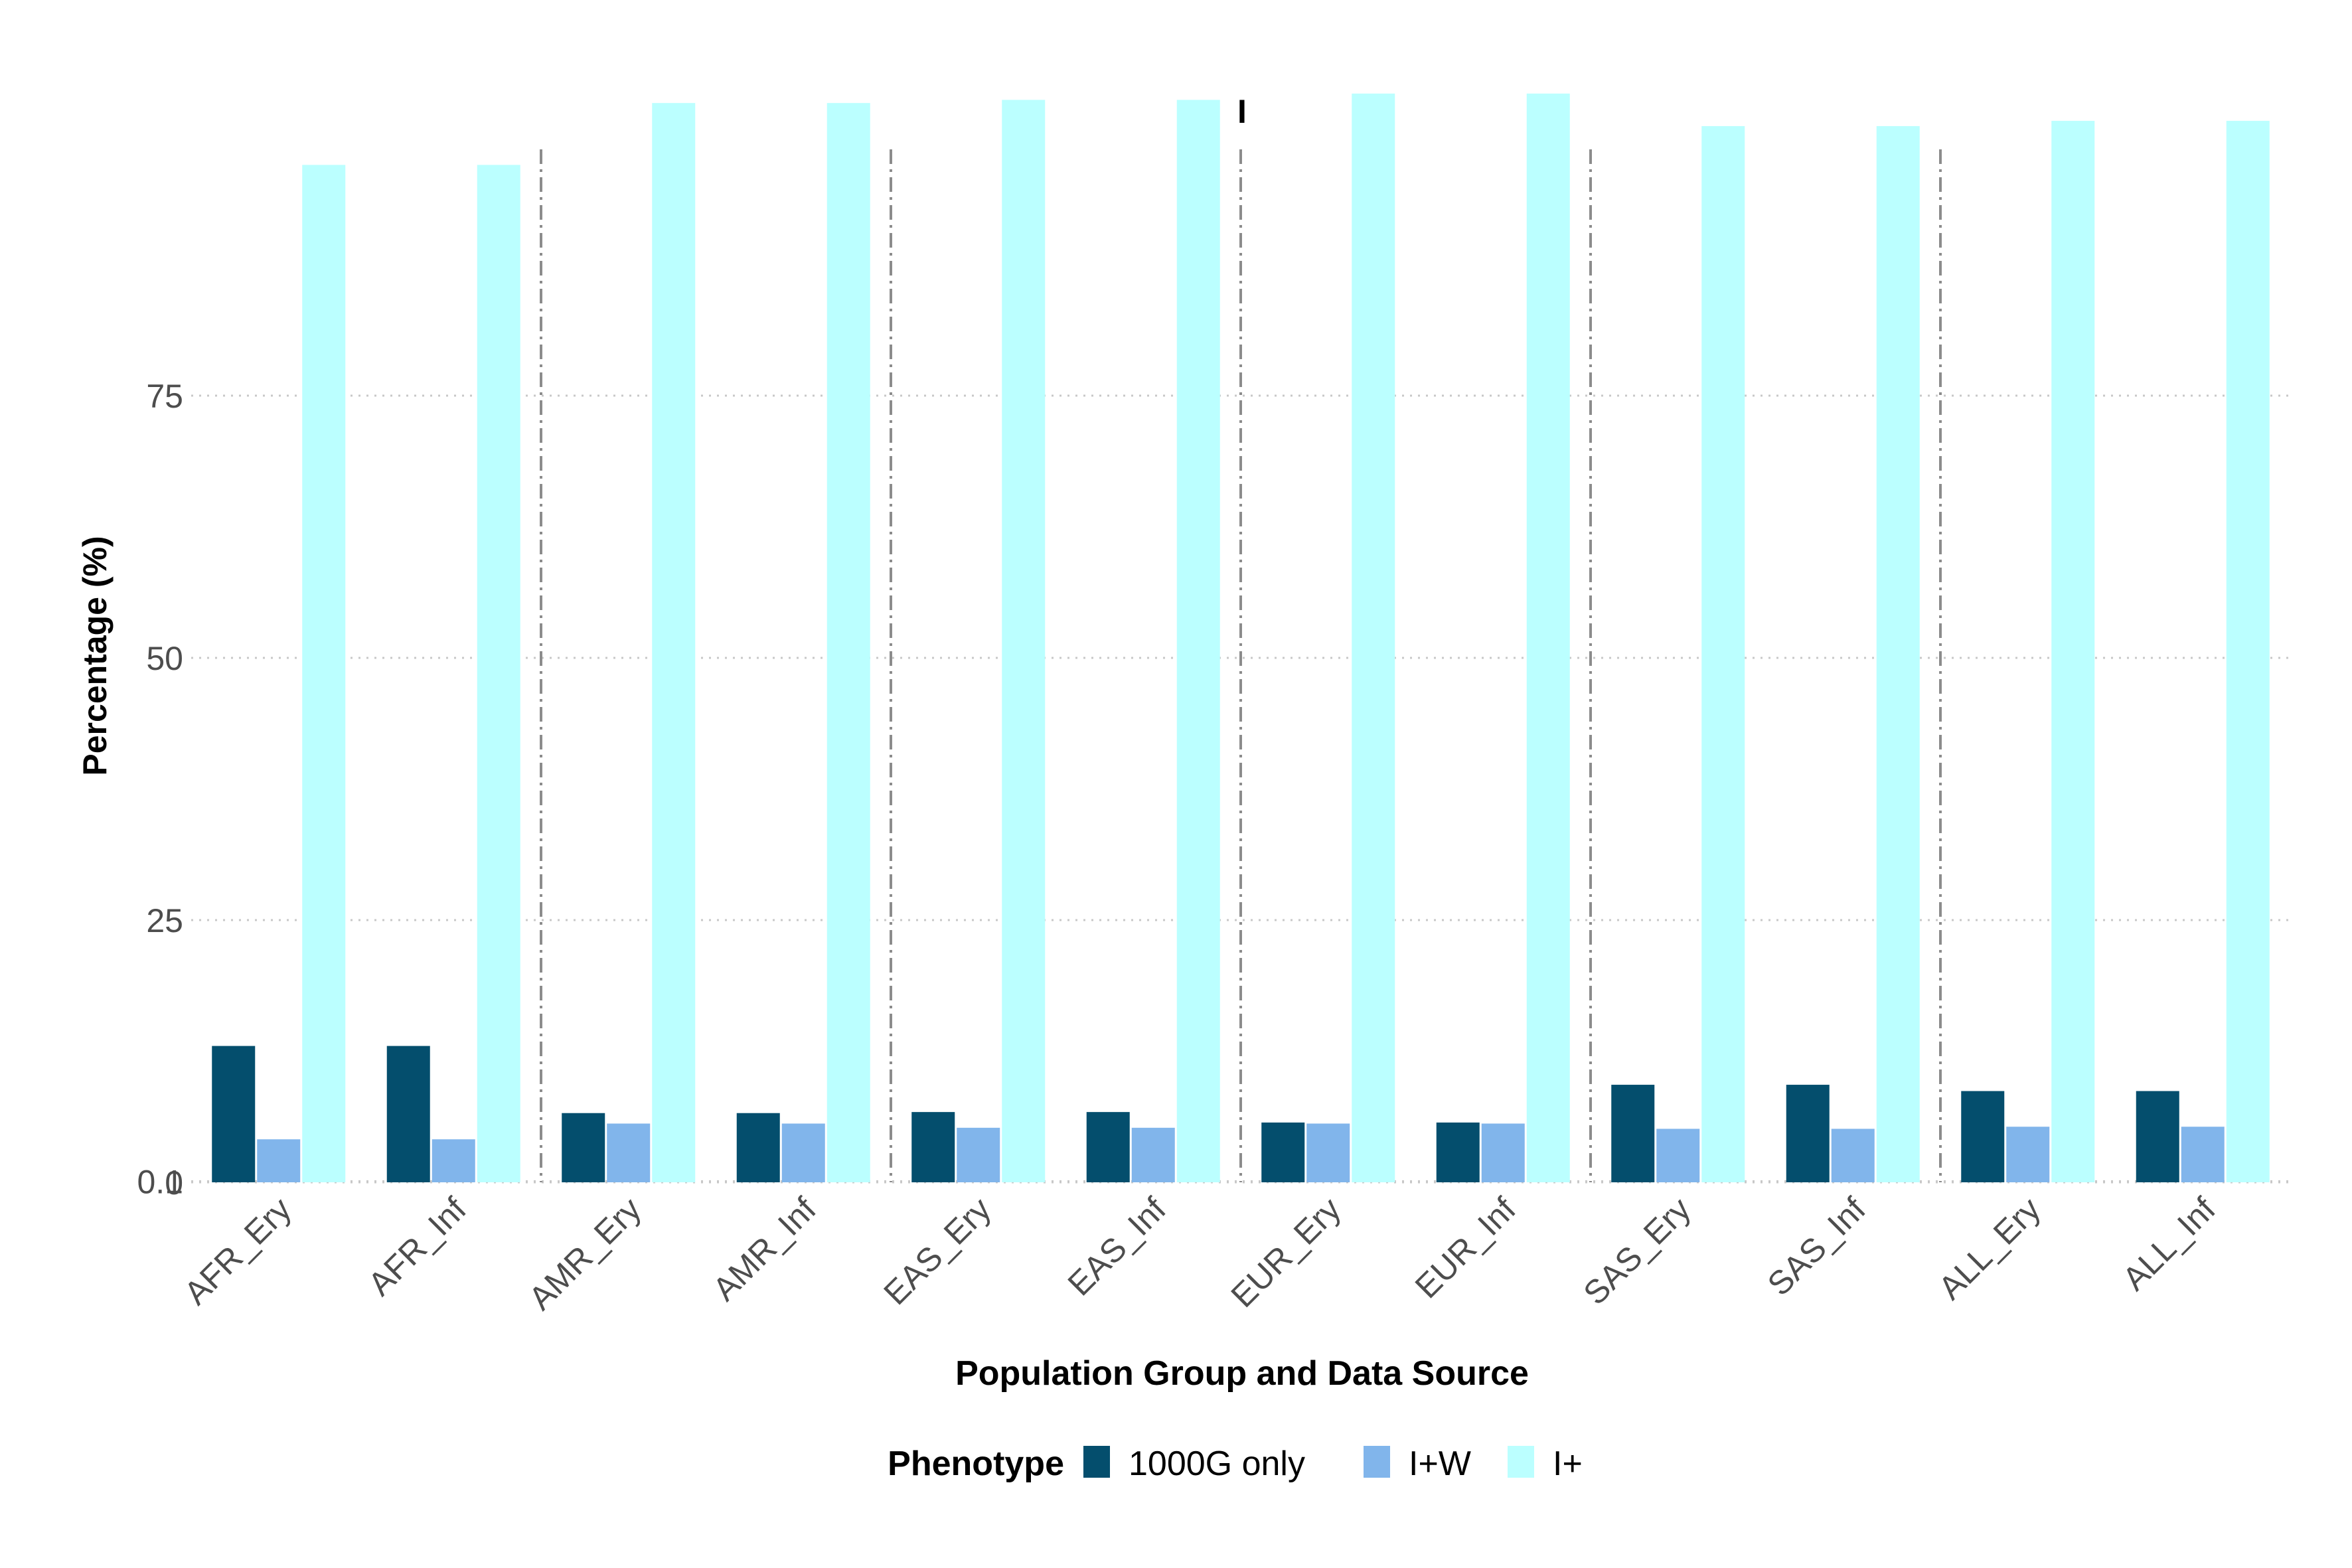 This screenshot has height=1568, width=2352. Describe the element at coordinates (2170, 1244) in the screenshot. I see `x-tick-label: ALL_Inf` at that location.